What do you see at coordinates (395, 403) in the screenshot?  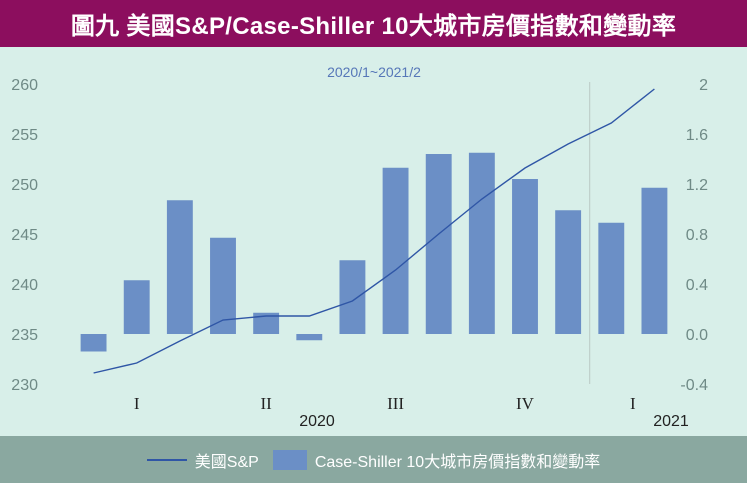 I see `quarter-label: III` at bounding box center [395, 403].